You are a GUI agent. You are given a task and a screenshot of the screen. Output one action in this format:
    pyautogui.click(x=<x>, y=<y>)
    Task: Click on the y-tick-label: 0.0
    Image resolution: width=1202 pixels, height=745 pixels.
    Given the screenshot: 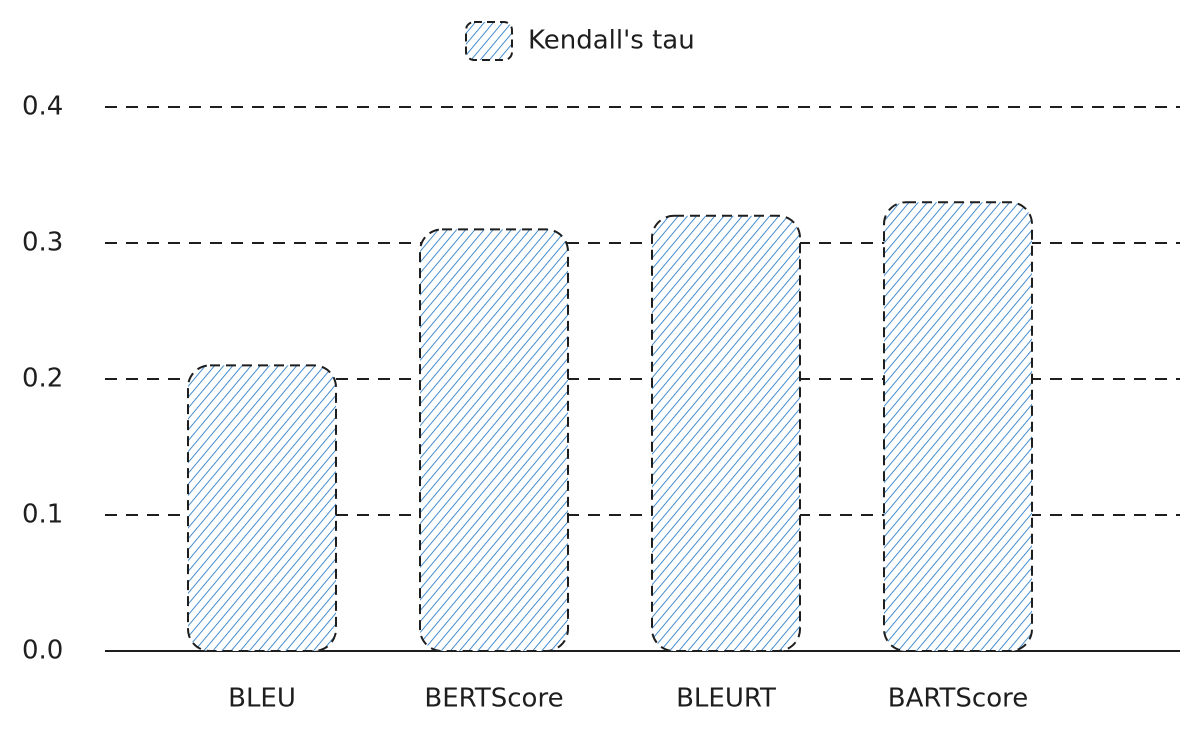 What is the action you would take?
    pyautogui.click(x=42, y=651)
    